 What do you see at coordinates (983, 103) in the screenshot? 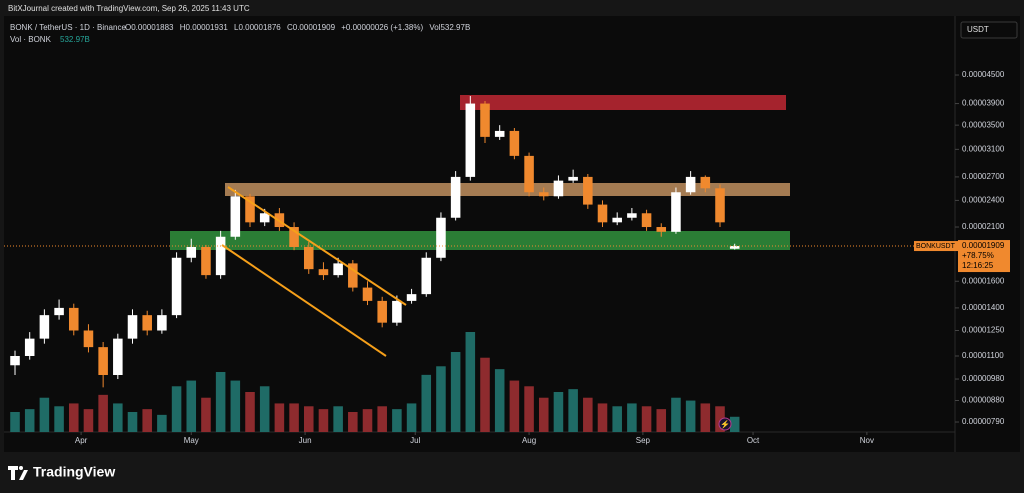
I see `y-tick-label: 0.00003900` at bounding box center [983, 103].